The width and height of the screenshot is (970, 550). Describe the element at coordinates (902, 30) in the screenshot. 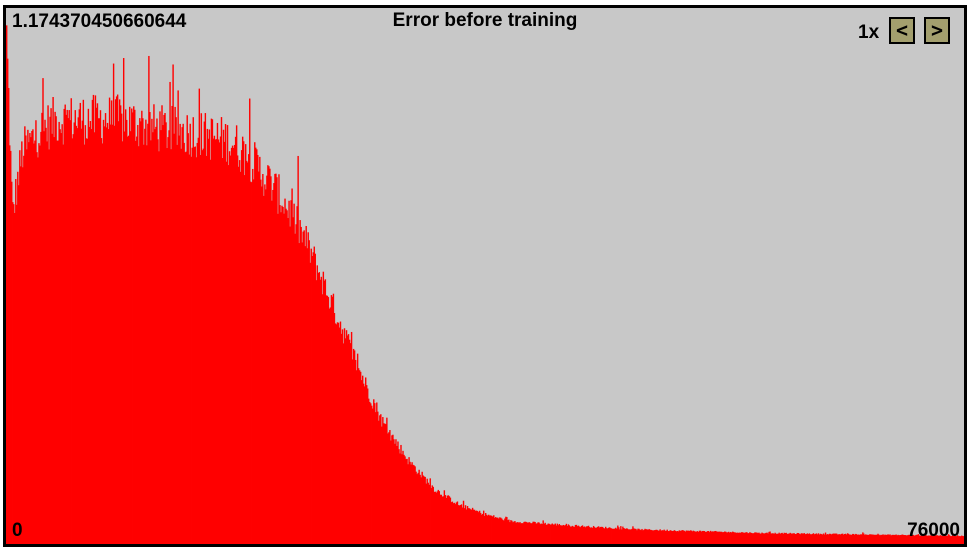

I see `previous-button: <` at that location.